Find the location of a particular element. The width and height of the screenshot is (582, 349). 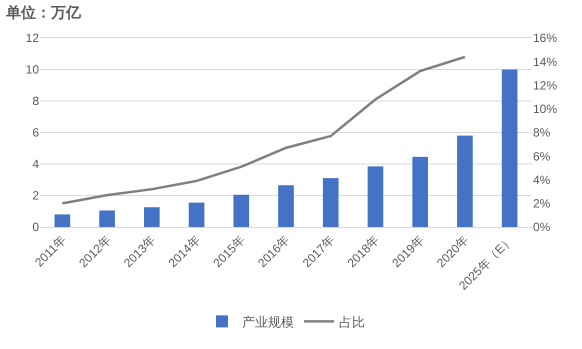

y2-tick-label: 10% is located at coordinates (545, 109).